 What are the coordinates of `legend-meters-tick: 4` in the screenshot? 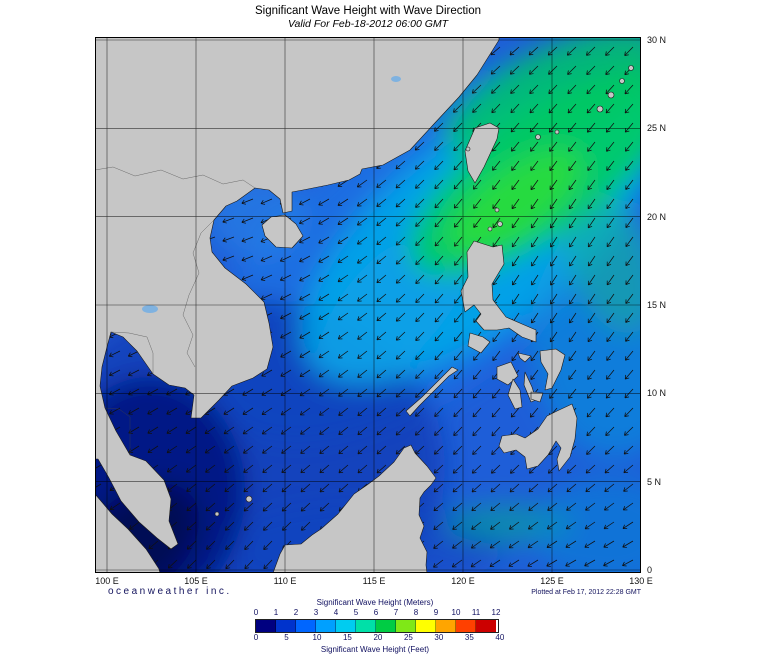 It's located at (336, 612).